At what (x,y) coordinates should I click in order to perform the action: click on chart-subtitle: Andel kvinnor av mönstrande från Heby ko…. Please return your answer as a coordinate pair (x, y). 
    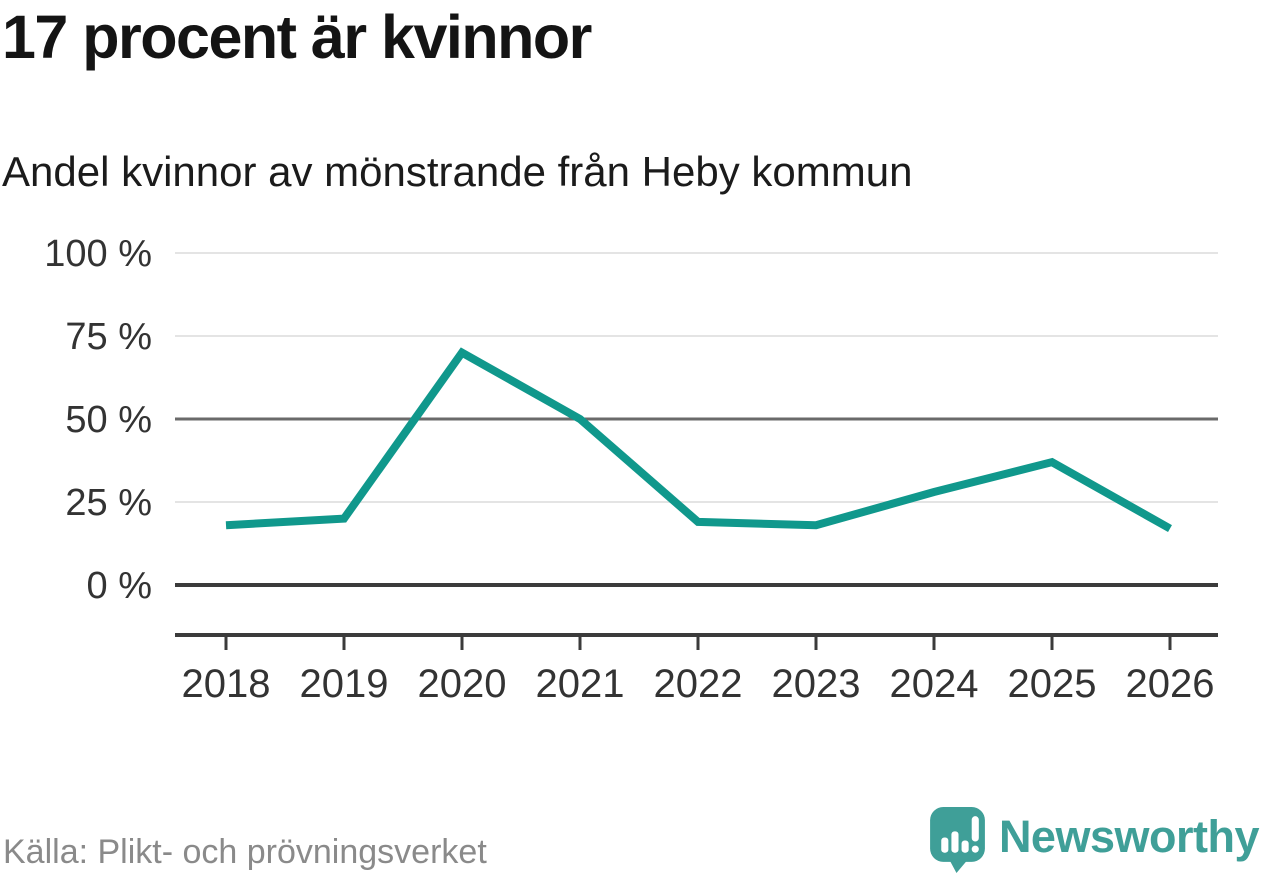
    Looking at the image, I should click on (457, 171).